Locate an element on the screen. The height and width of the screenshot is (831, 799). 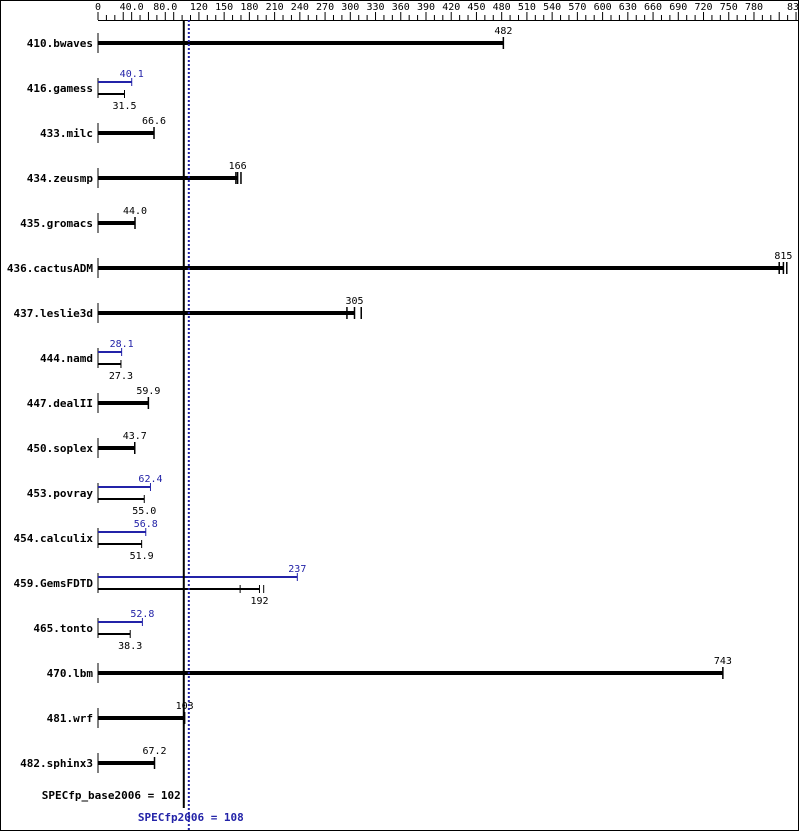
base-value-label: 27.3 is located at coordinates (121, 376).